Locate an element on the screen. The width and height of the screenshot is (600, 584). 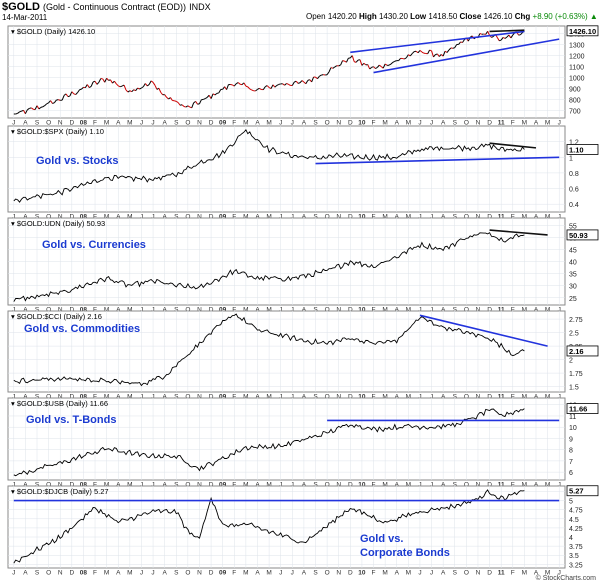
y-tick-label: 3.25 is located at coordinates (576, 565).